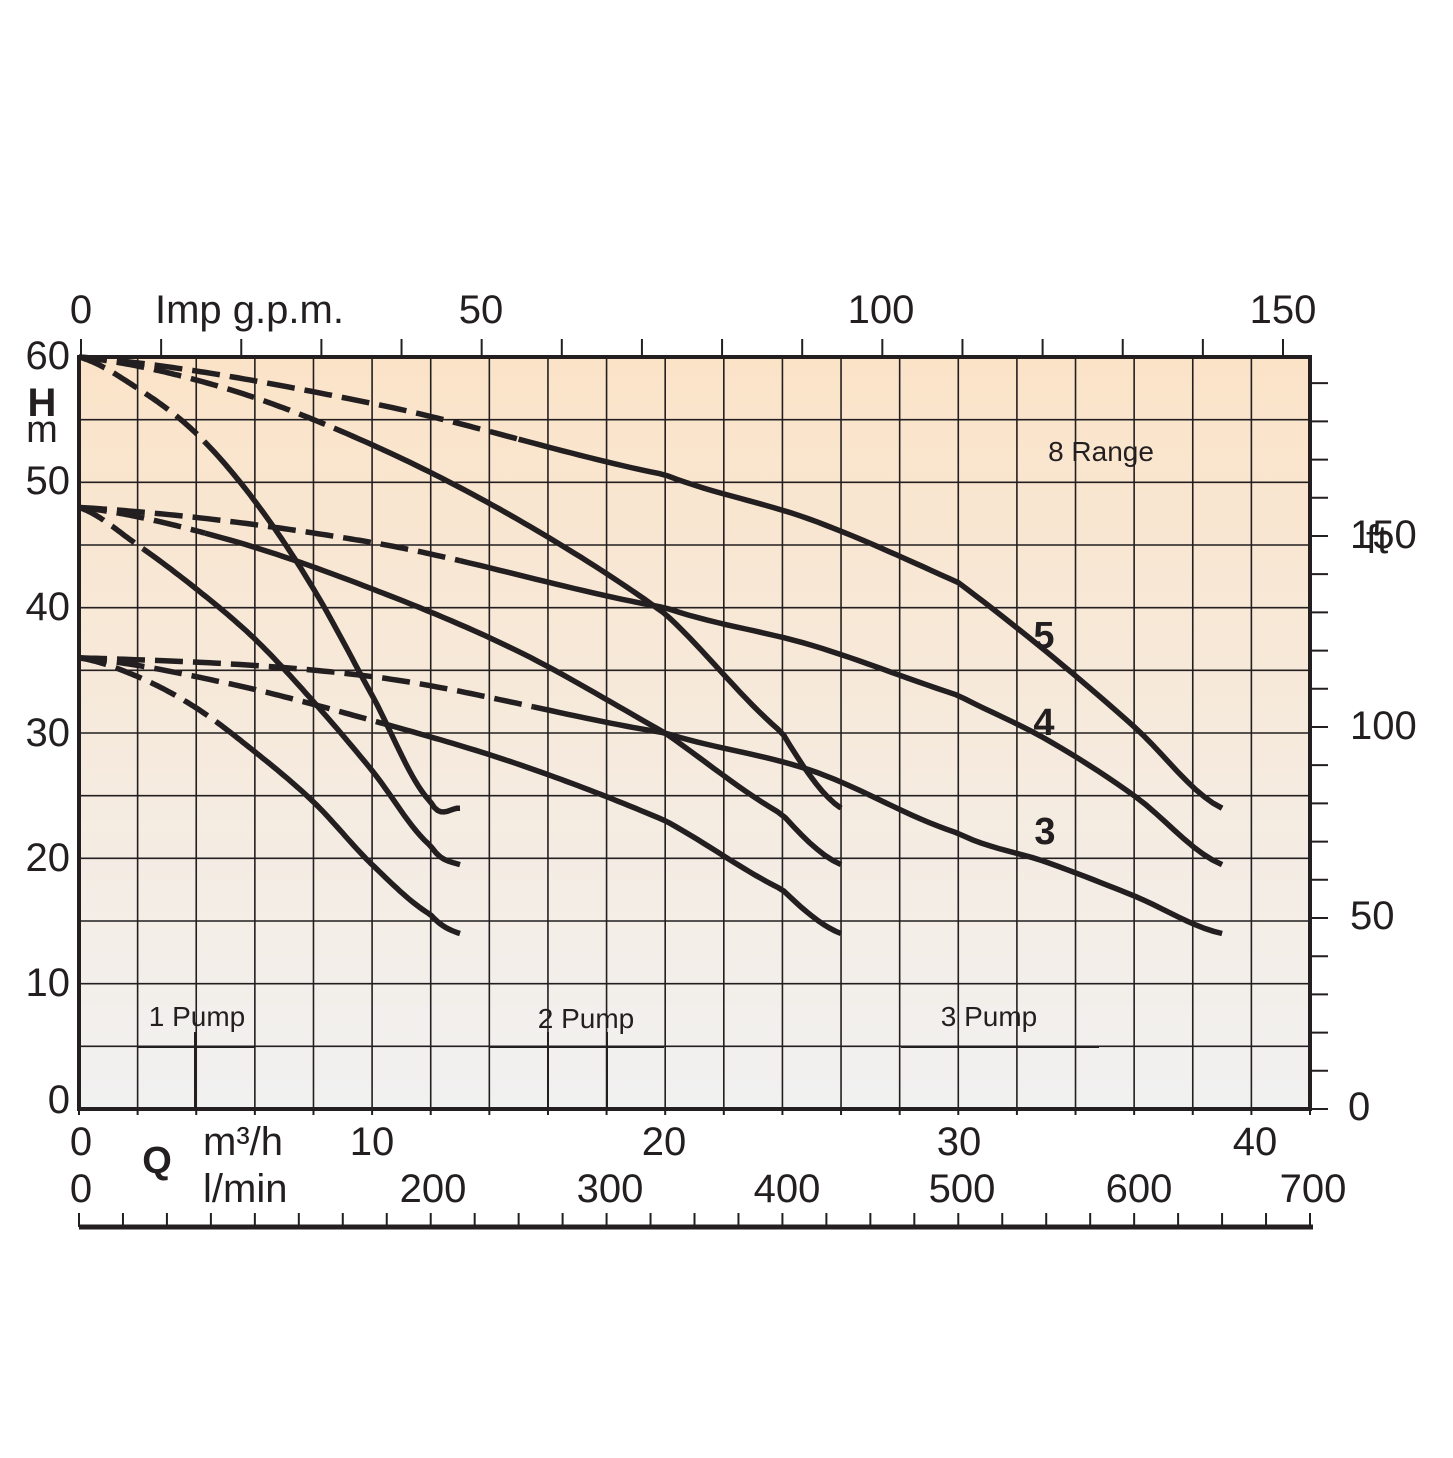 This screenshot has width=1453, height=1458. What do you see at coordinates (881, 310) in the screenshot?
I see `top-tick-label-100: 100` at bounding box center [881, 310].